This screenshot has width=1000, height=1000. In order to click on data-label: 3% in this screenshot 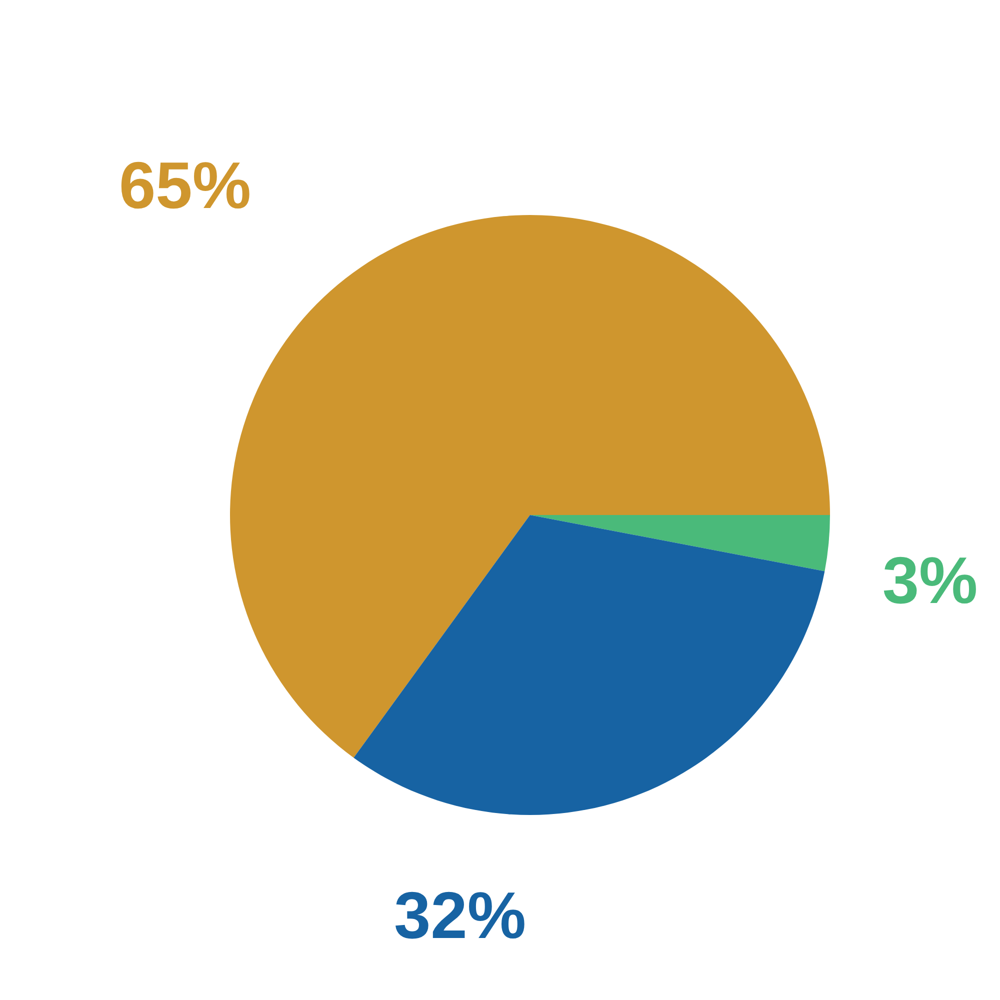, I will do `click(930, 580)`.